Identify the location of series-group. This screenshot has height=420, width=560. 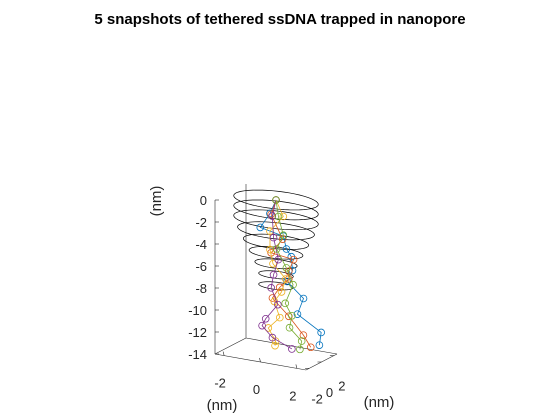
(290, 275).